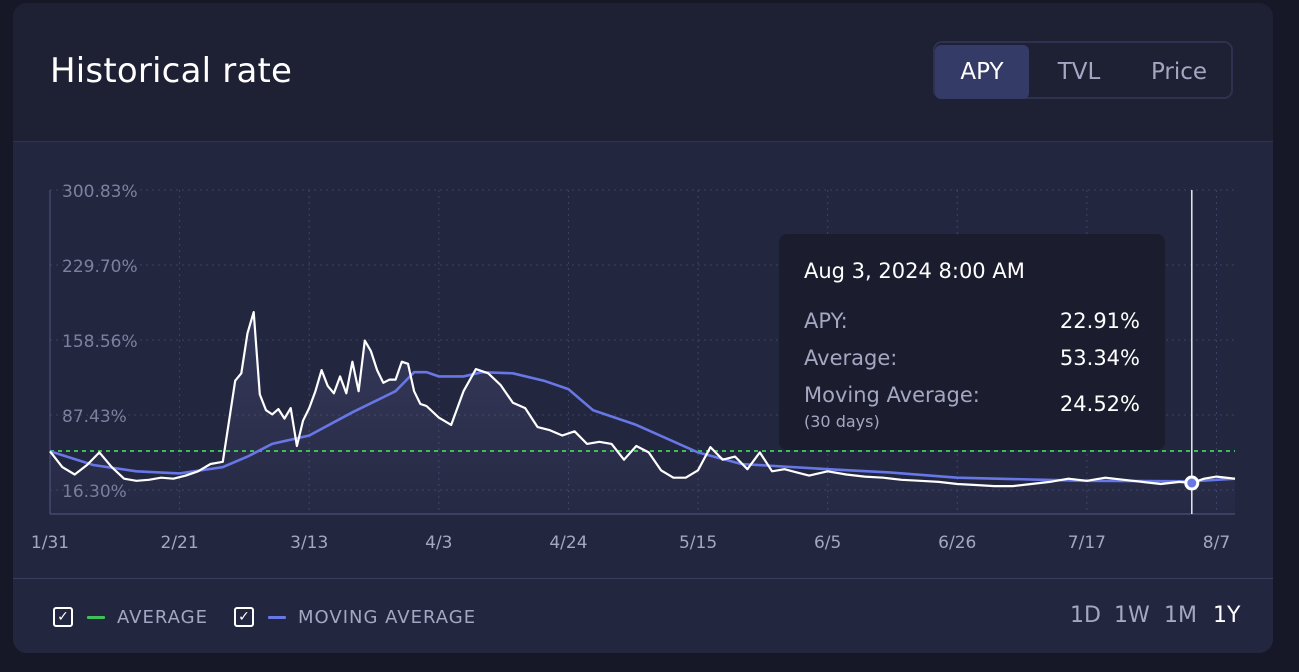  I want to click on legend-moving-average: ✓ MOVING AVERAGE, so click(355, 617).